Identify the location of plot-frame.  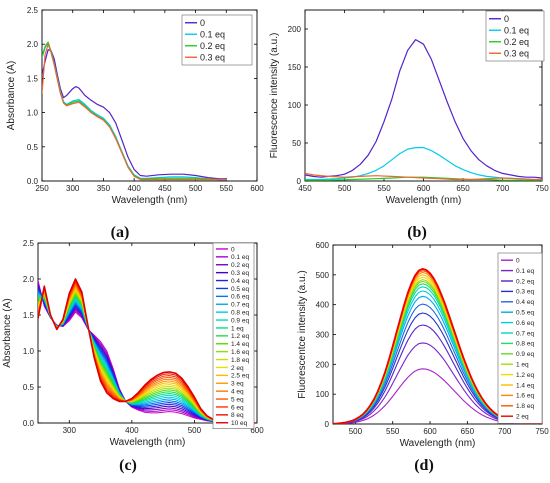
(149, 95).